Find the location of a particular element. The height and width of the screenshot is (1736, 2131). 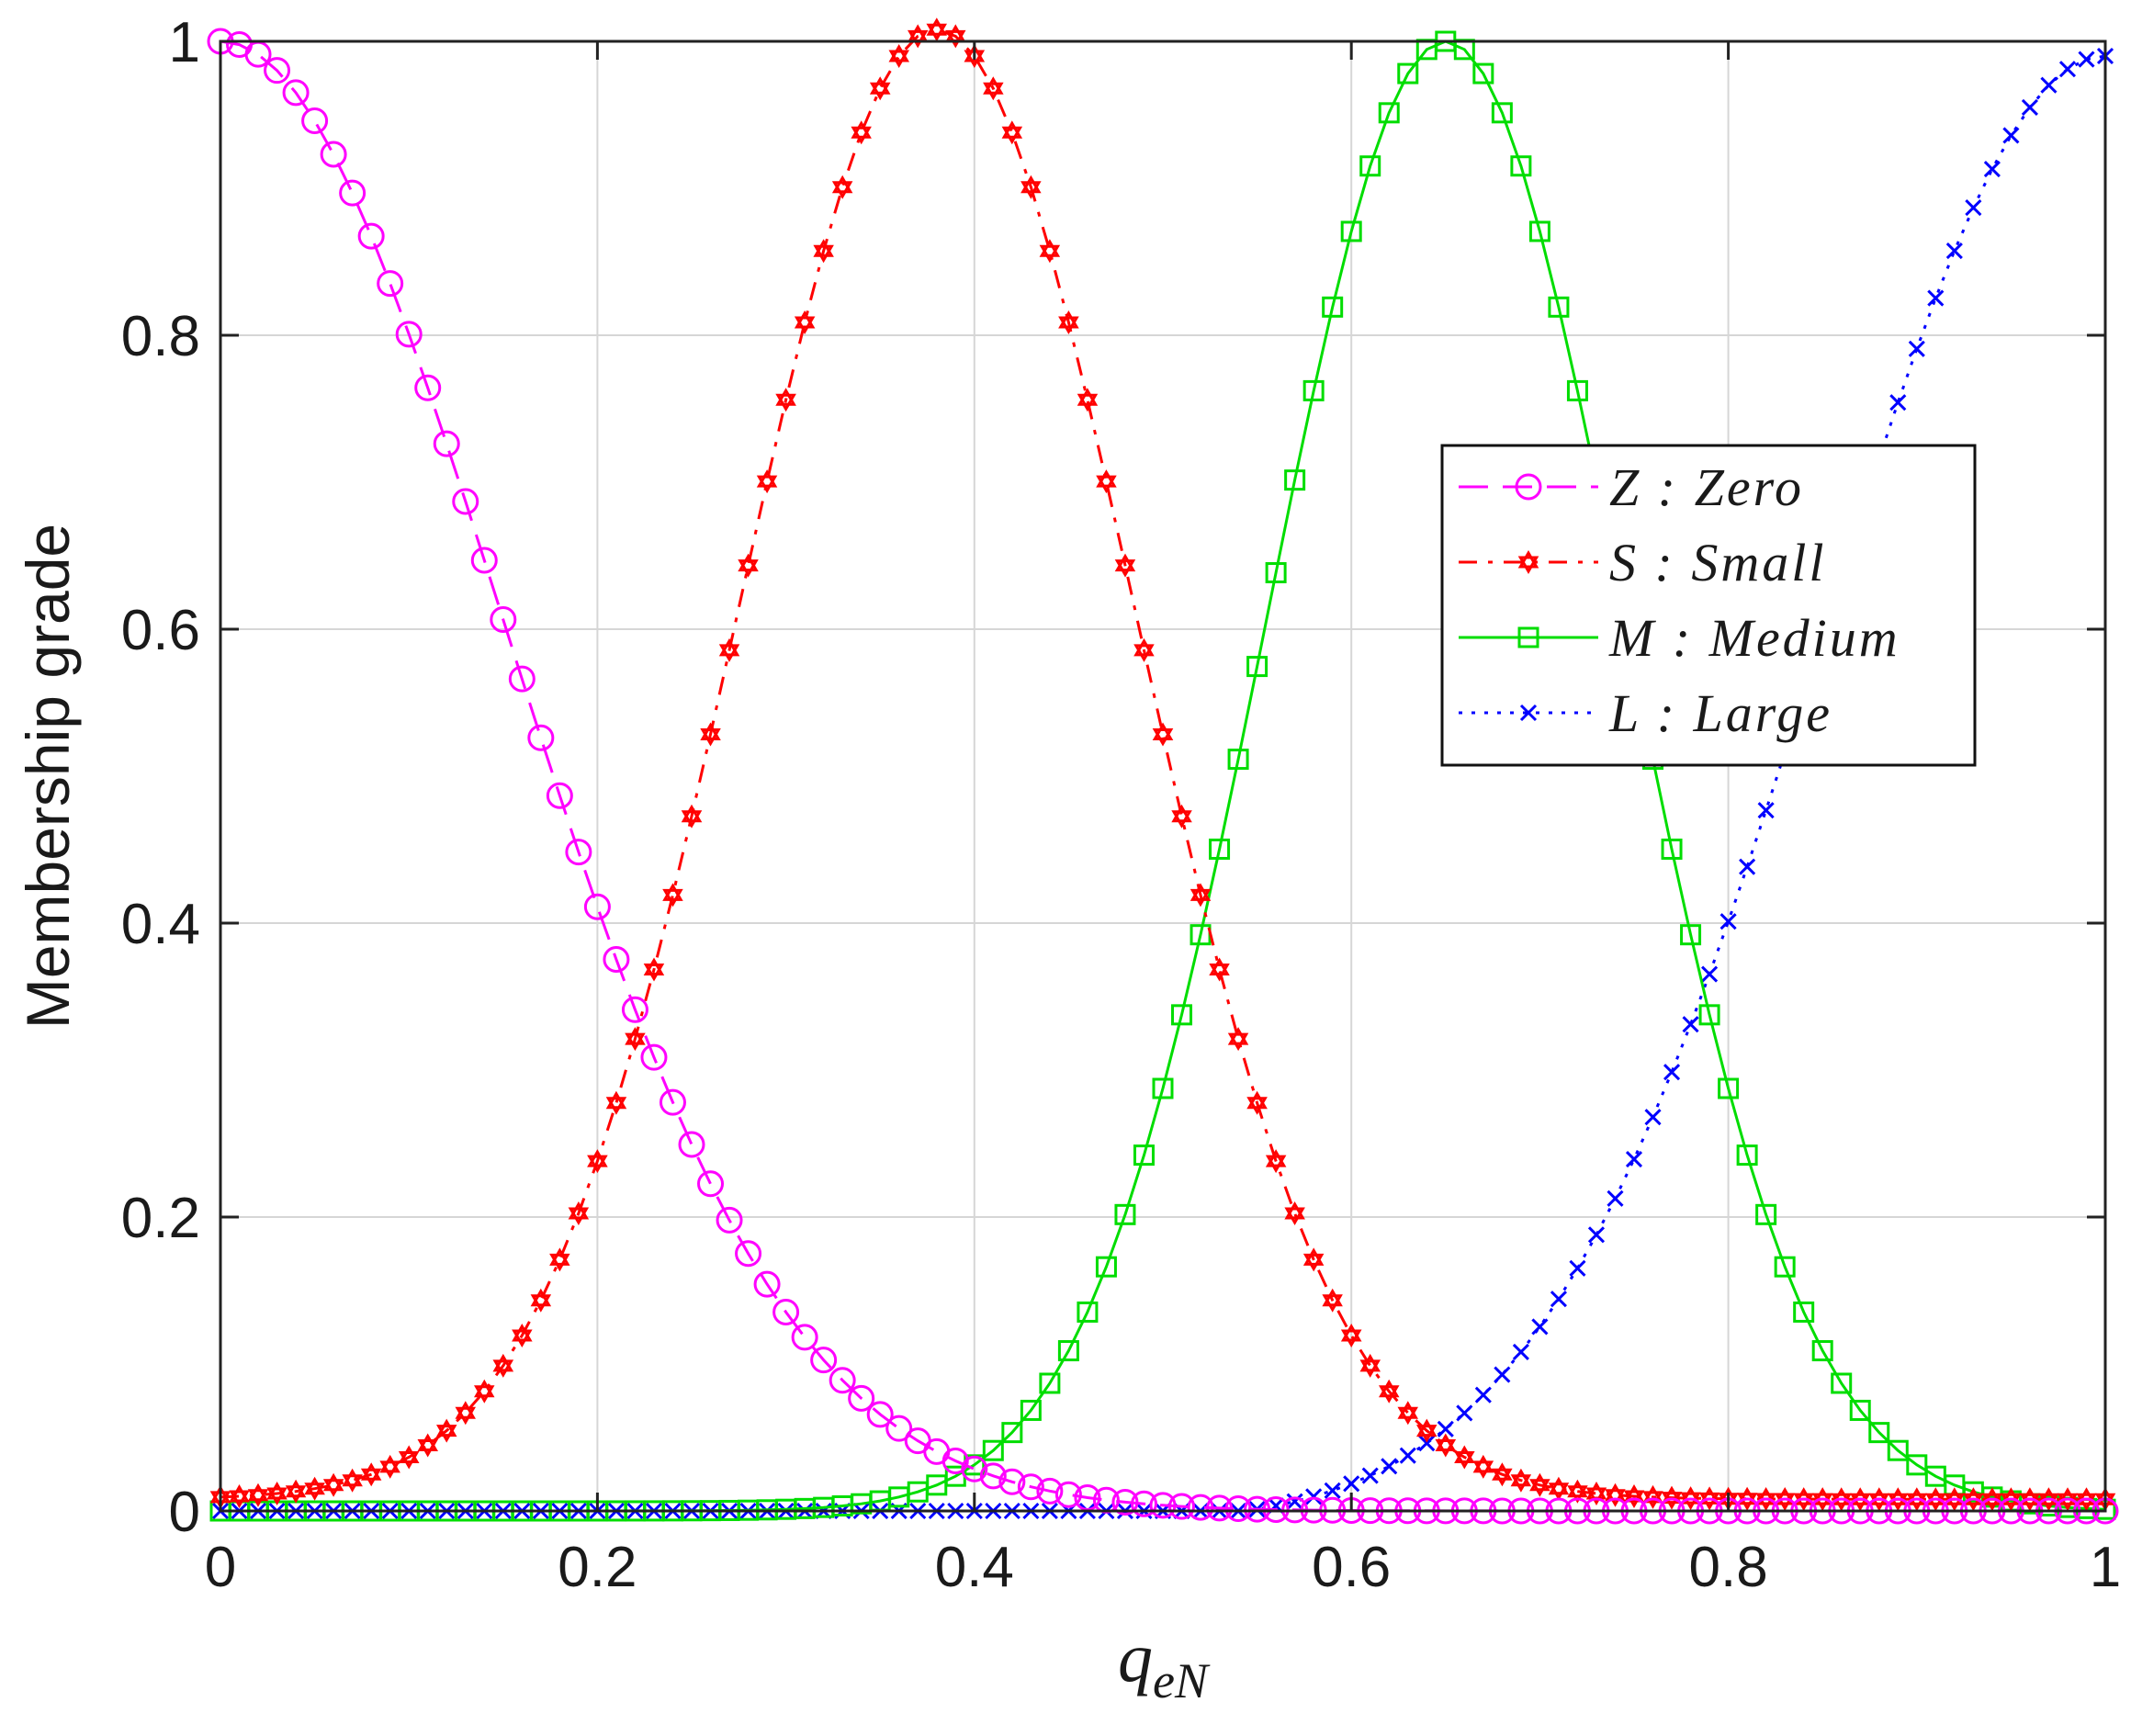

legend-entry: Z : Zero is located at coordinates (1630, 487).